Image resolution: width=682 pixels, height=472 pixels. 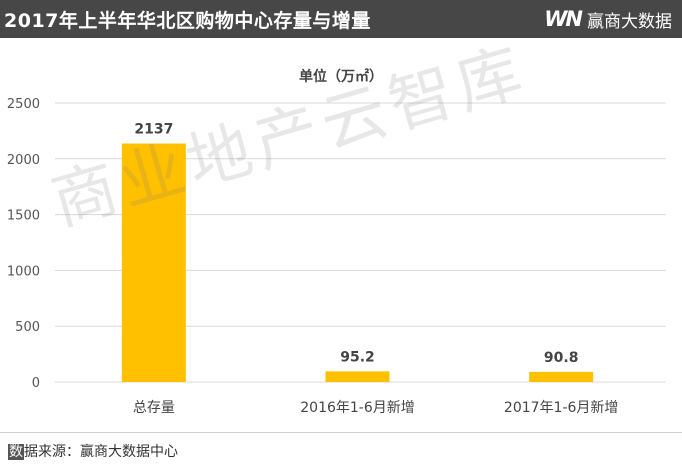 What do you see at coordinates (16, 452) in the screenshot?
I see `source-lead: 数` at bounding box center [16, 452].